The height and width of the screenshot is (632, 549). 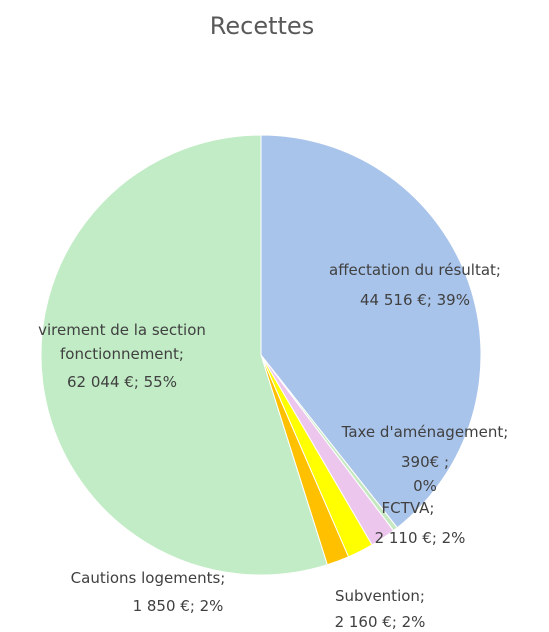 I want to click on slice-name: affectation du résultat;, so click(x=415, y=270).